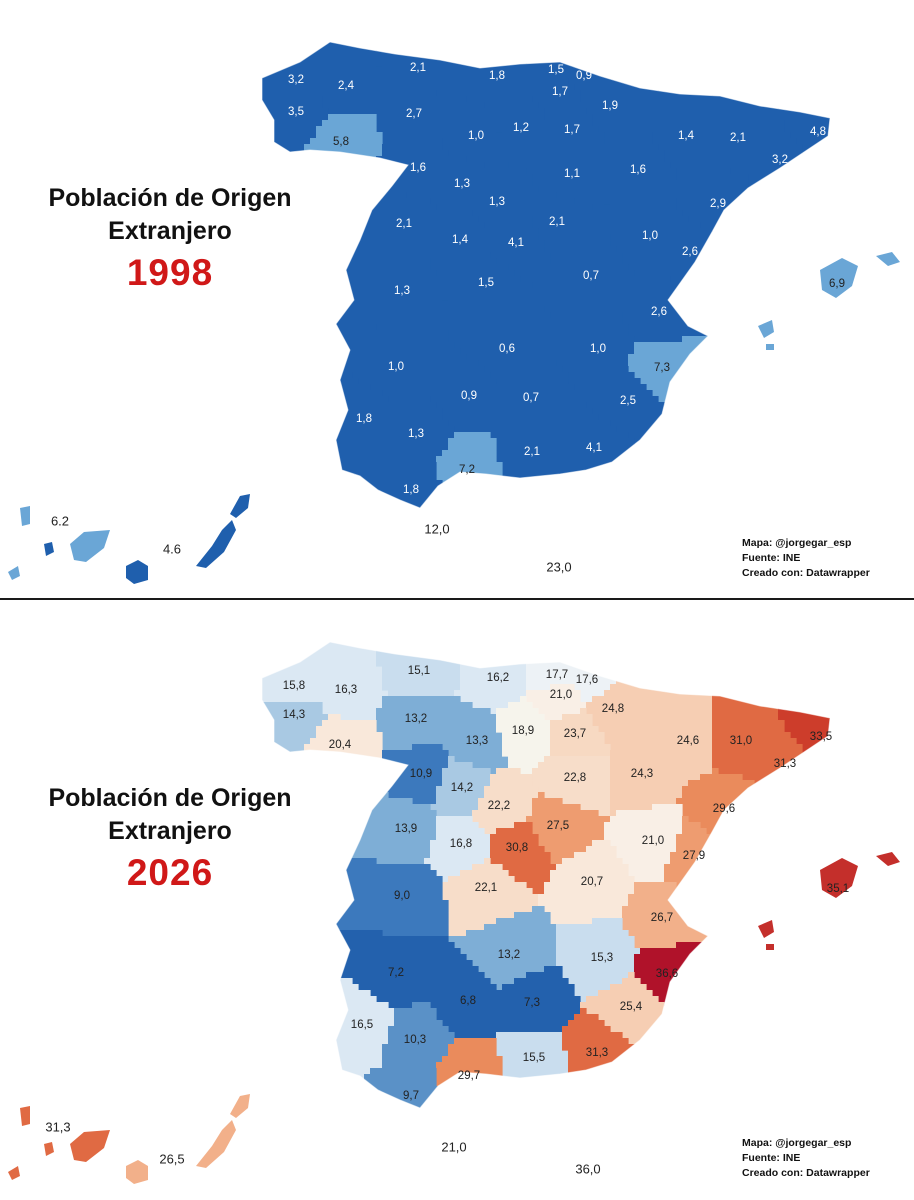 The width and height of the screenshot is (914, 1200). I want to click on province-value-label: 31,3, so click(785, 764).